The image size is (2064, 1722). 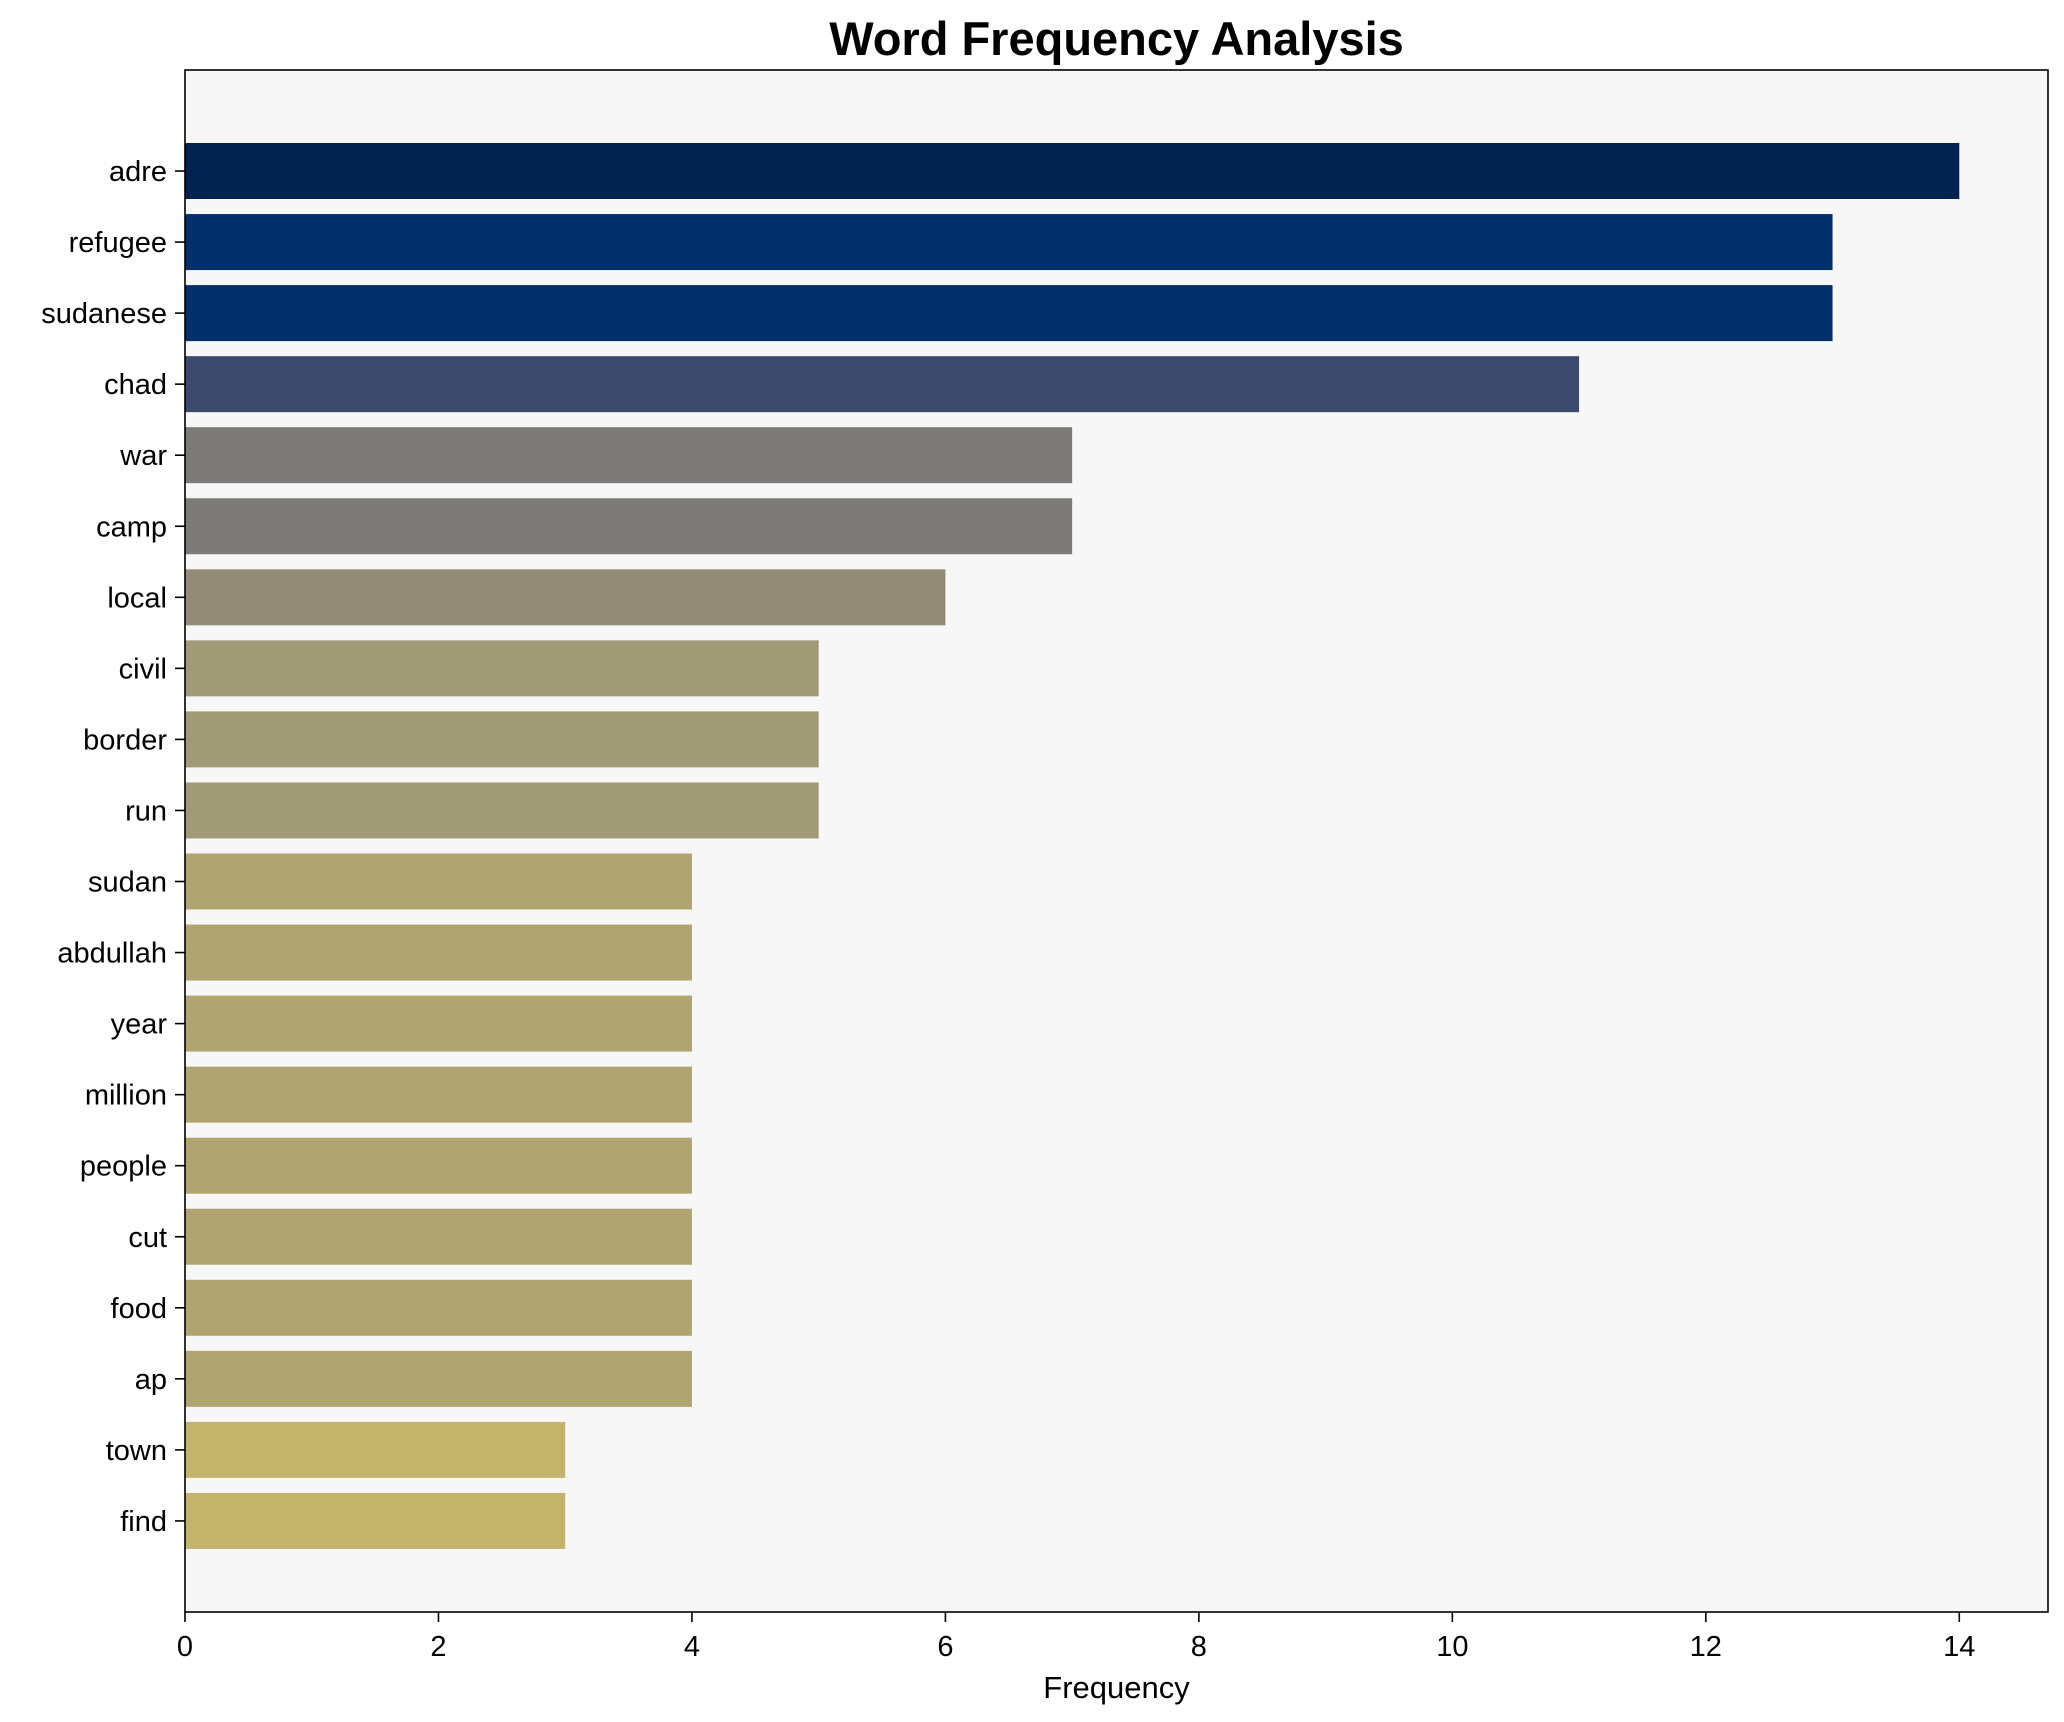 What do you see at coordinates (151, 1380) in the screenshot?
I see `y-tick-label: ap` at bounding box center [151, 1380].